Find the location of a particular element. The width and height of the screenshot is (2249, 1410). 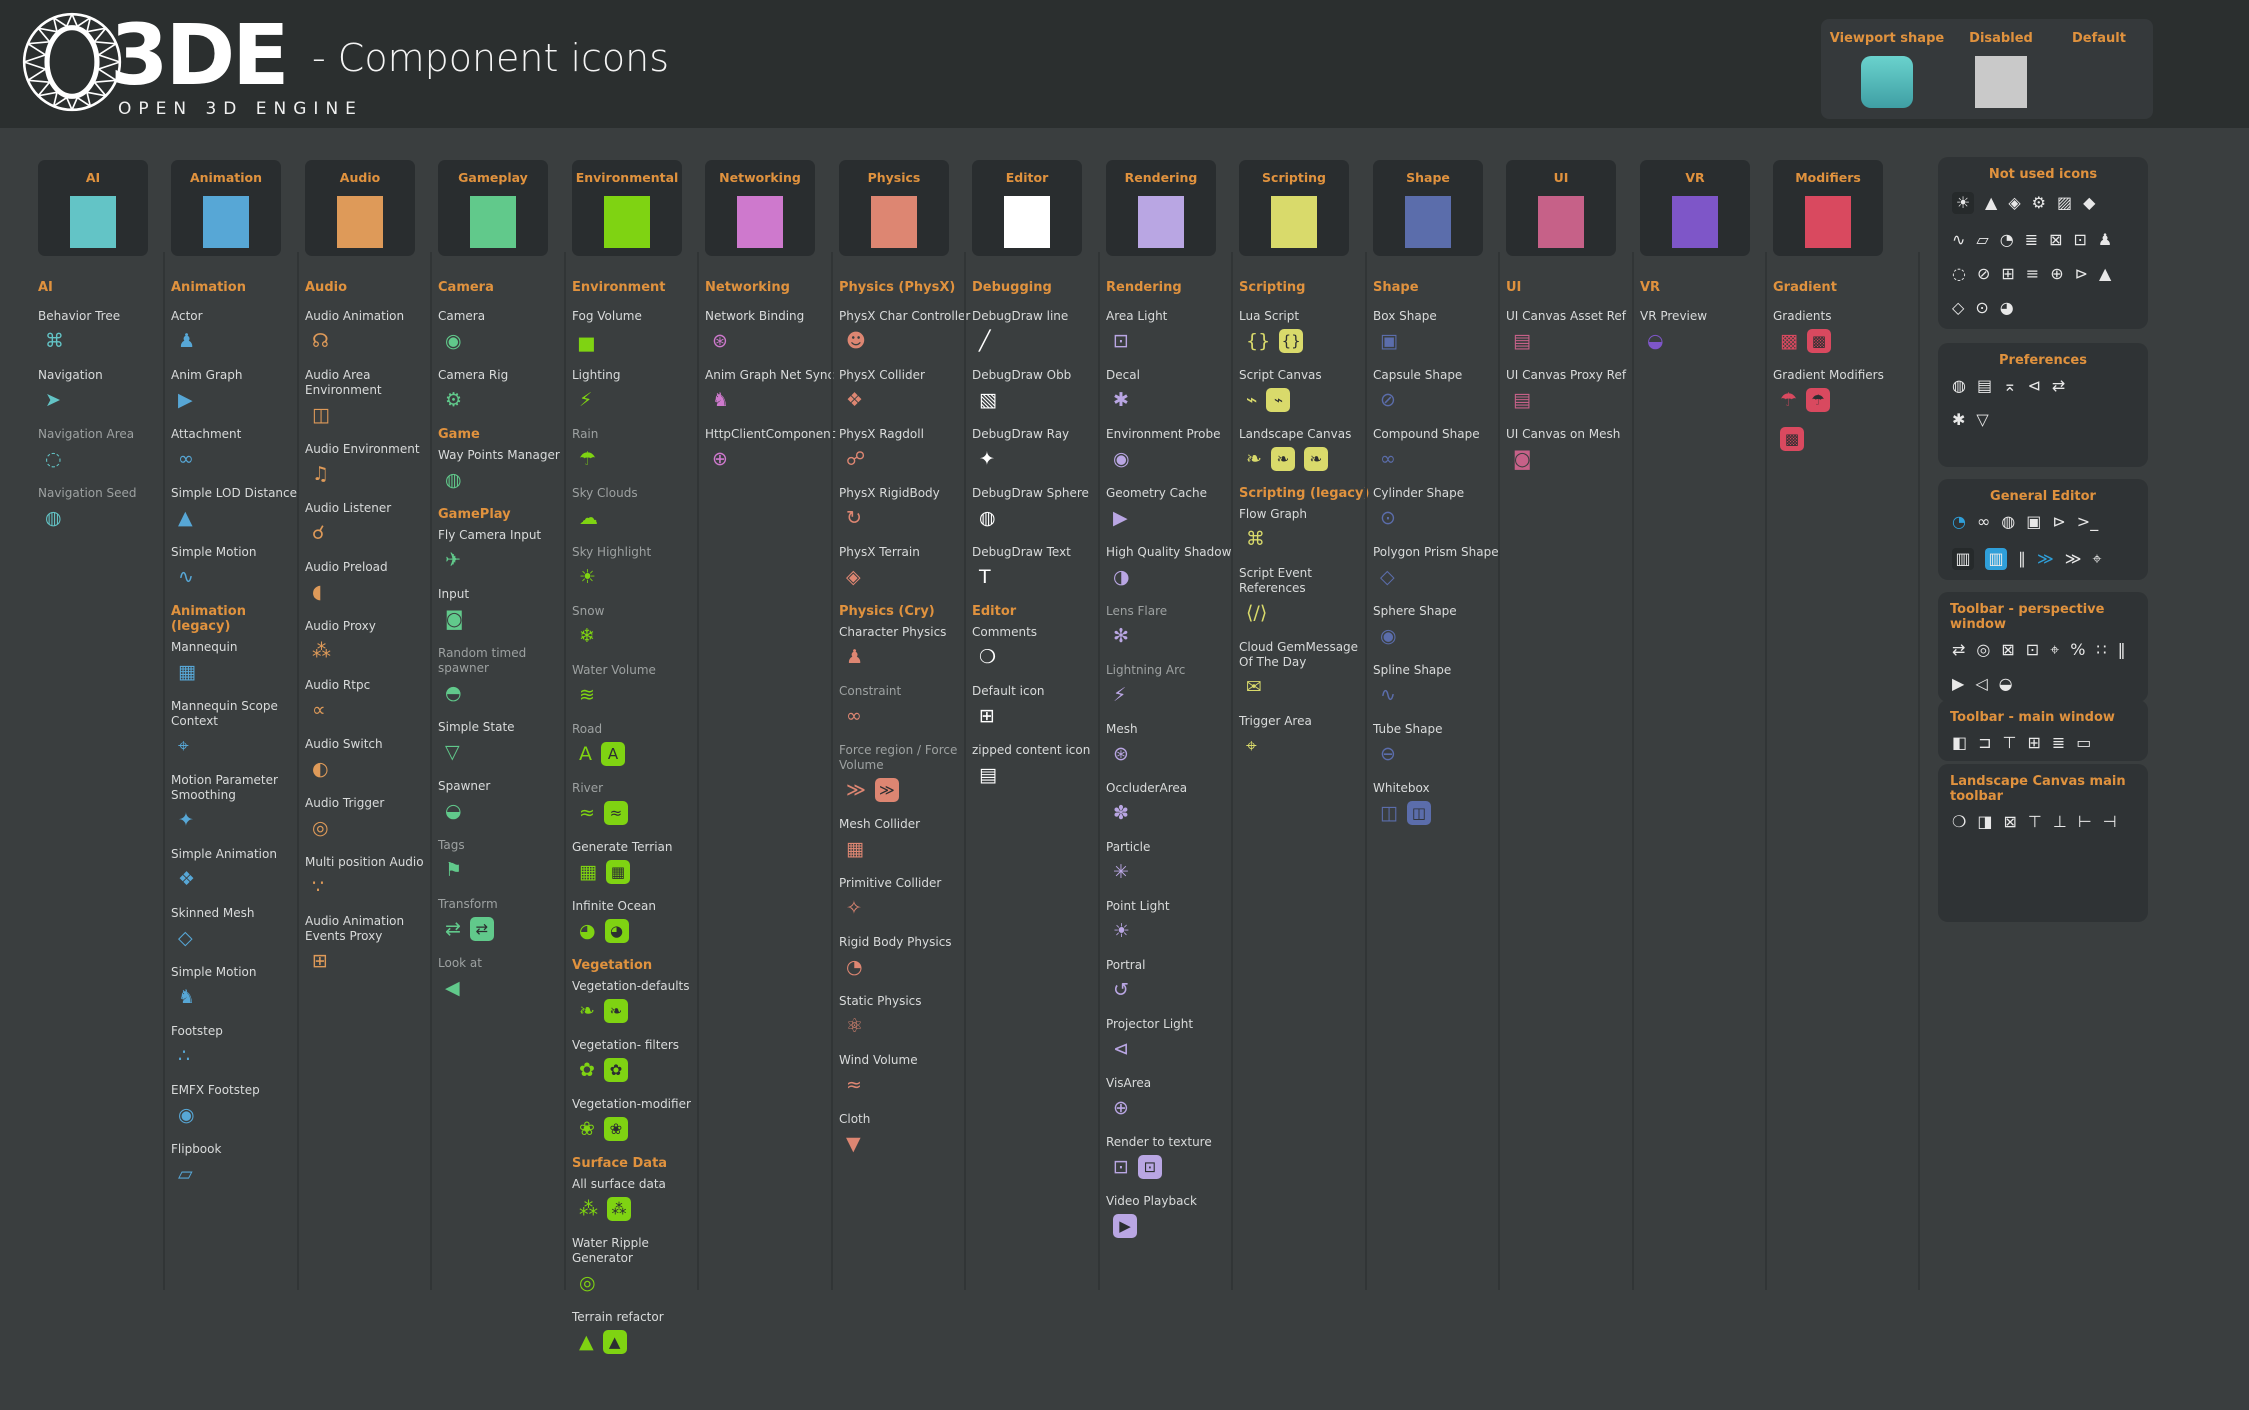

ui-canvas-on-mesh-icon: ◙ is located at coordinates (1522, 458).